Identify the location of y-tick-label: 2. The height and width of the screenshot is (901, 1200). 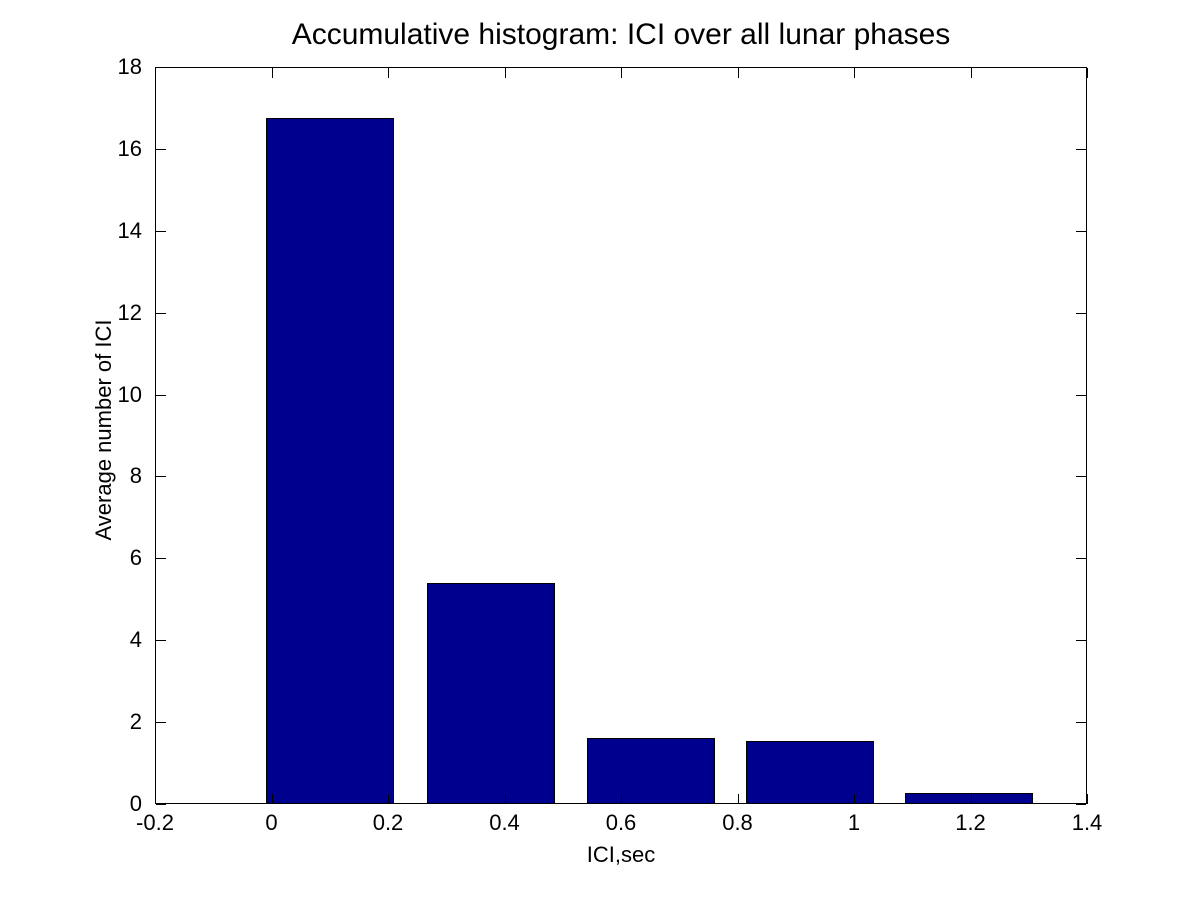
(135, 722).